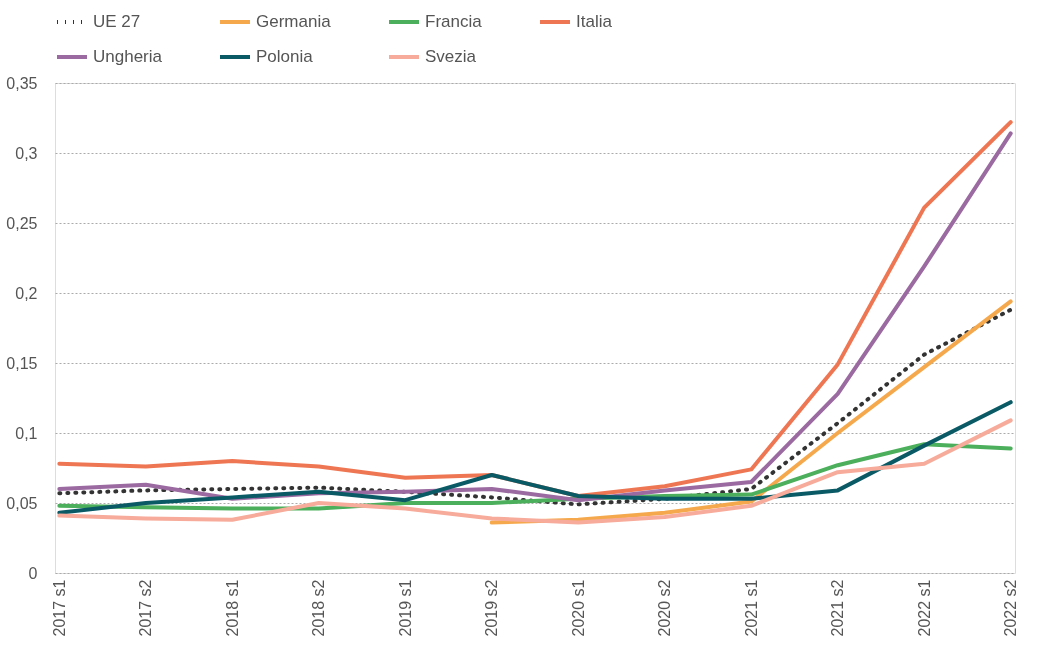 This screenshot has height=672, width=1041. I want to click on x-tick-label: 2018 s1, so click(232, 608).